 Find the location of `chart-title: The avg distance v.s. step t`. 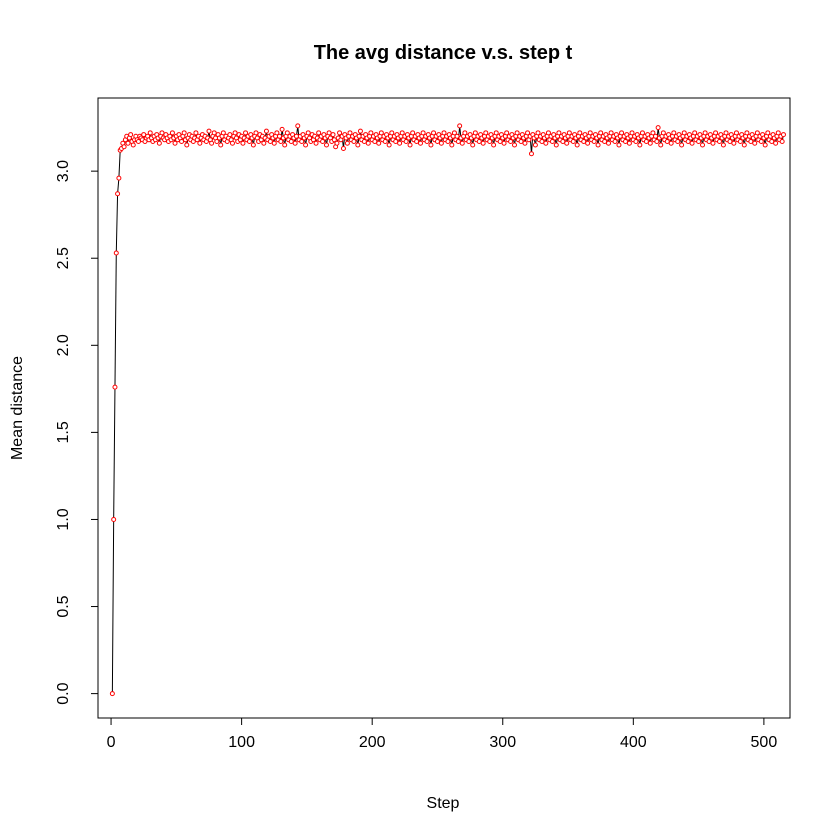

chart-title: The avg distance v.s. step t is located at coordinates (443, 53).